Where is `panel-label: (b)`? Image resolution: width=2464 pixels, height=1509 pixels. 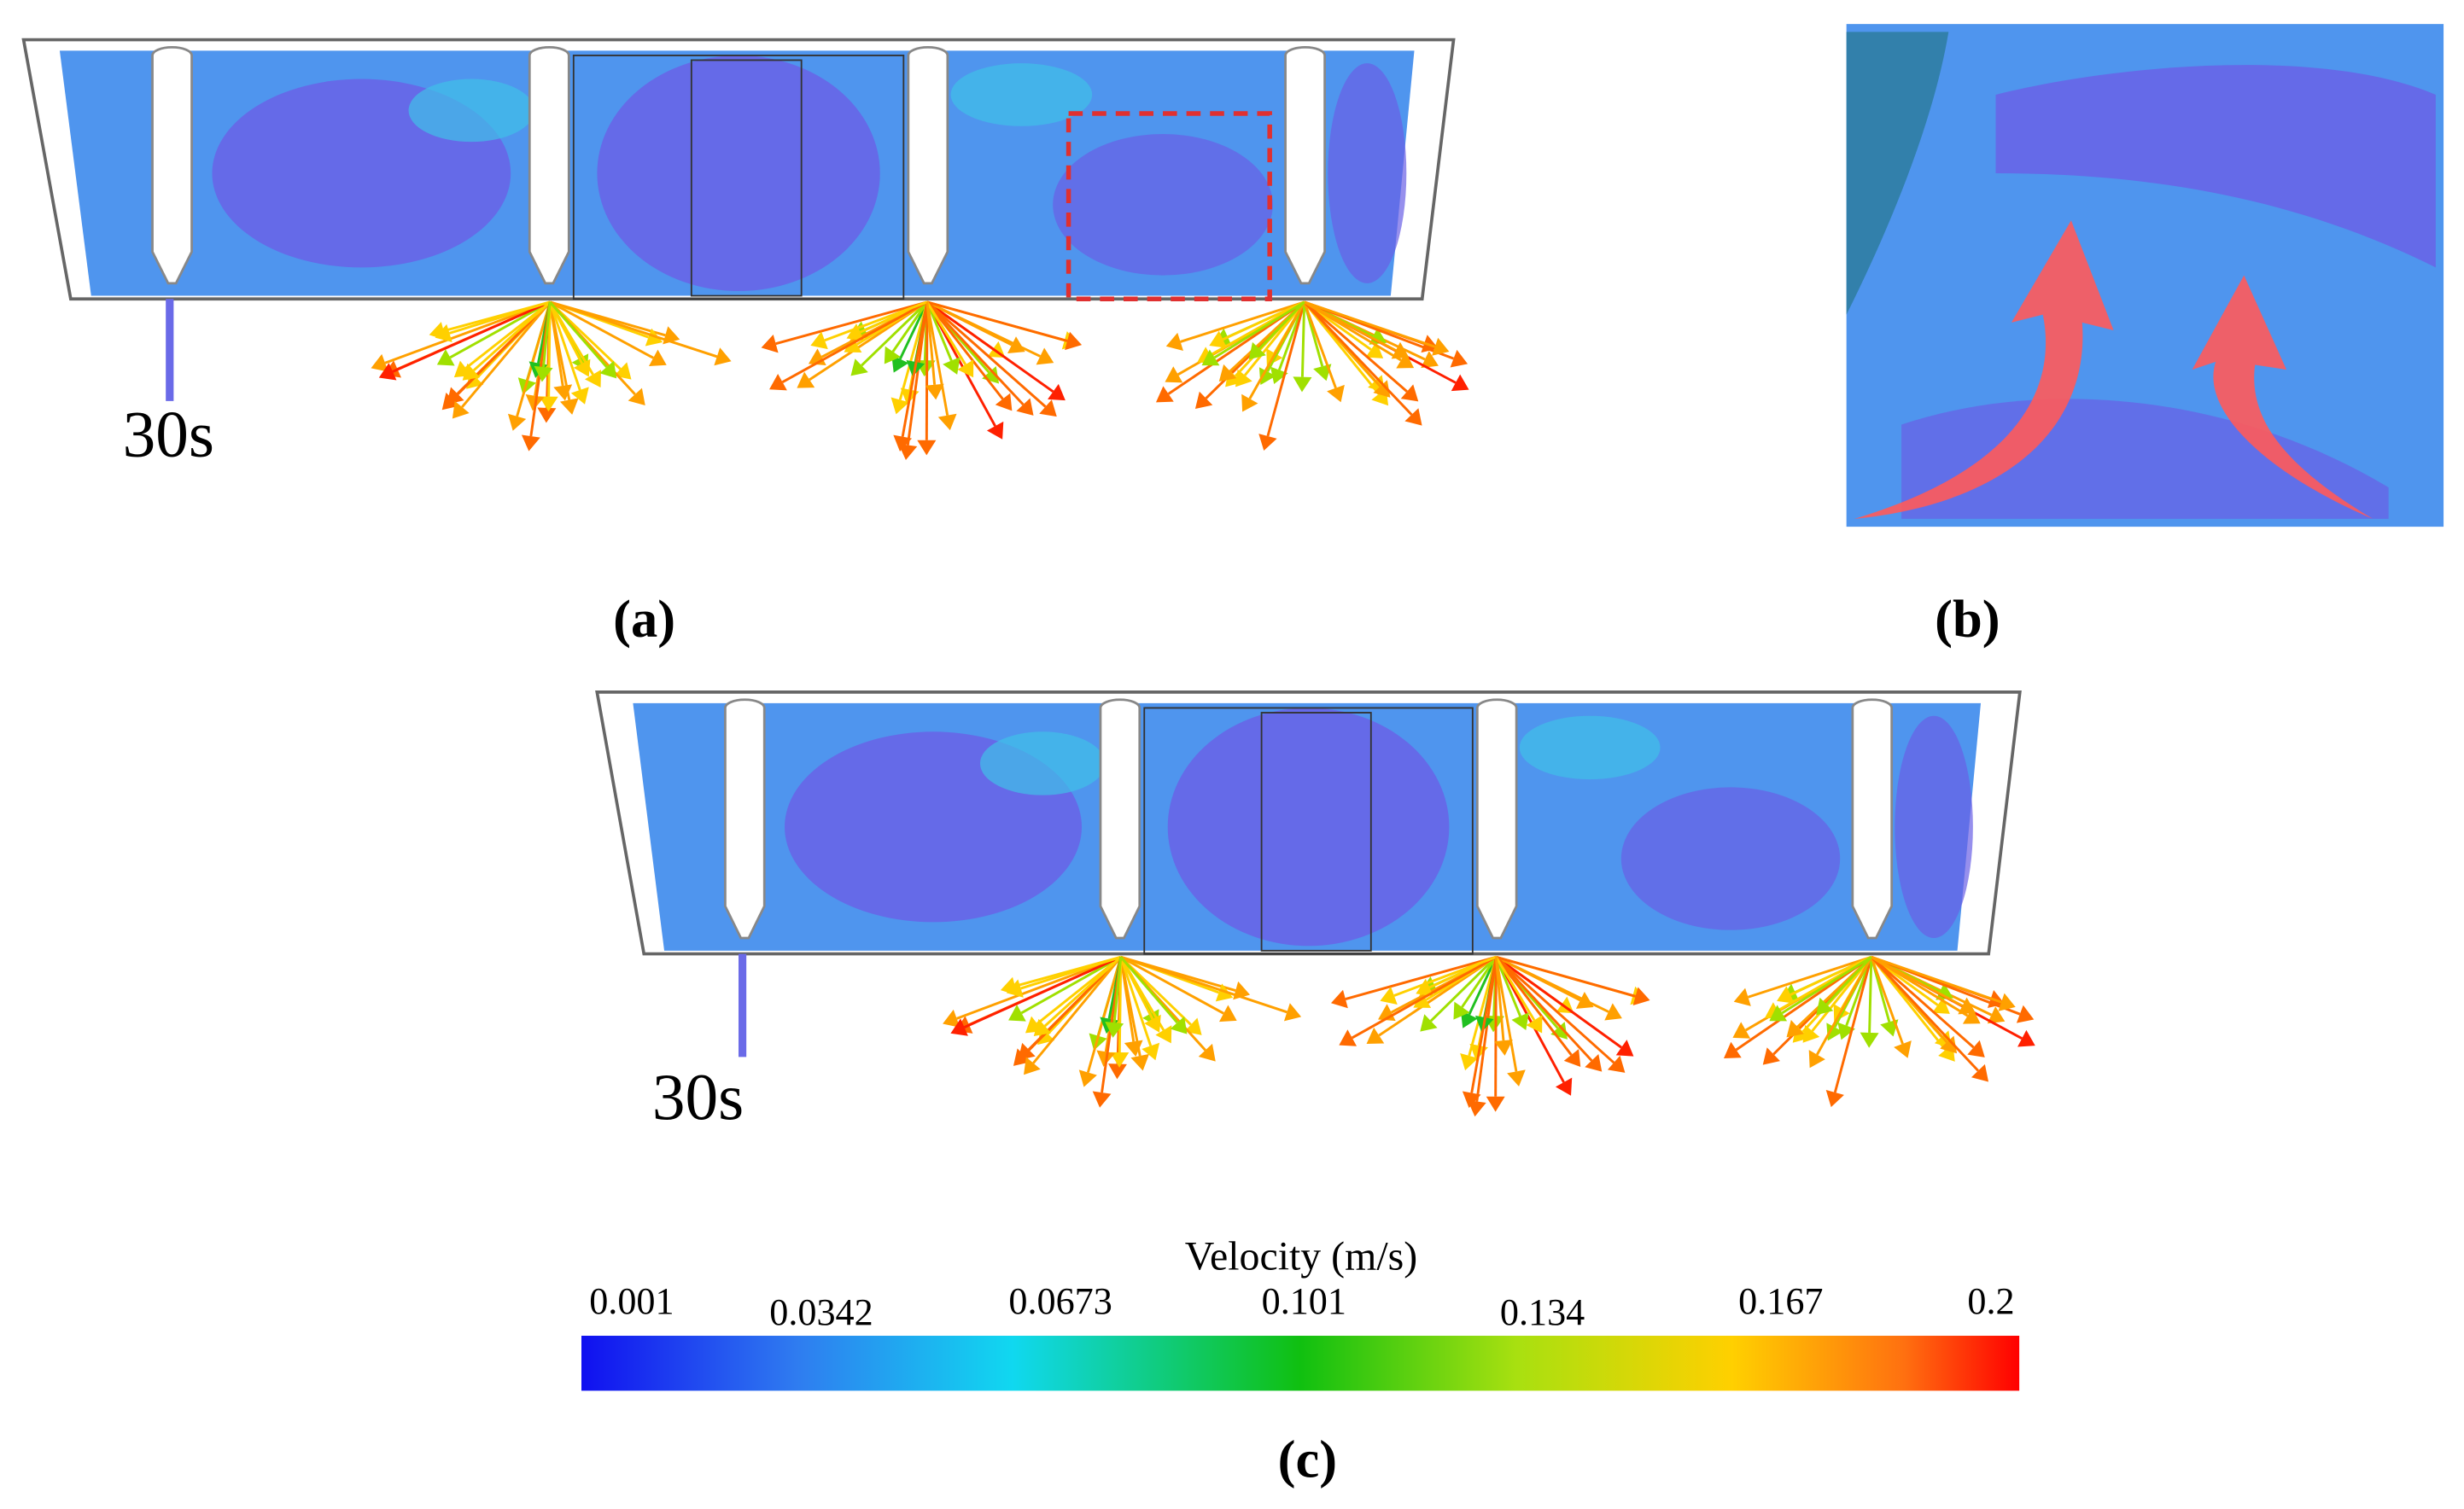 panel-label: (b) is located at coordinates (1967, 619).